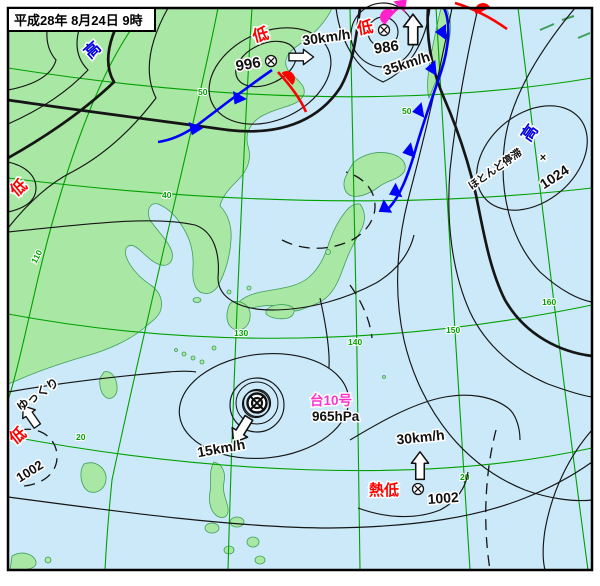  I want to click on grid-label-160: 160, so click(549, 302).